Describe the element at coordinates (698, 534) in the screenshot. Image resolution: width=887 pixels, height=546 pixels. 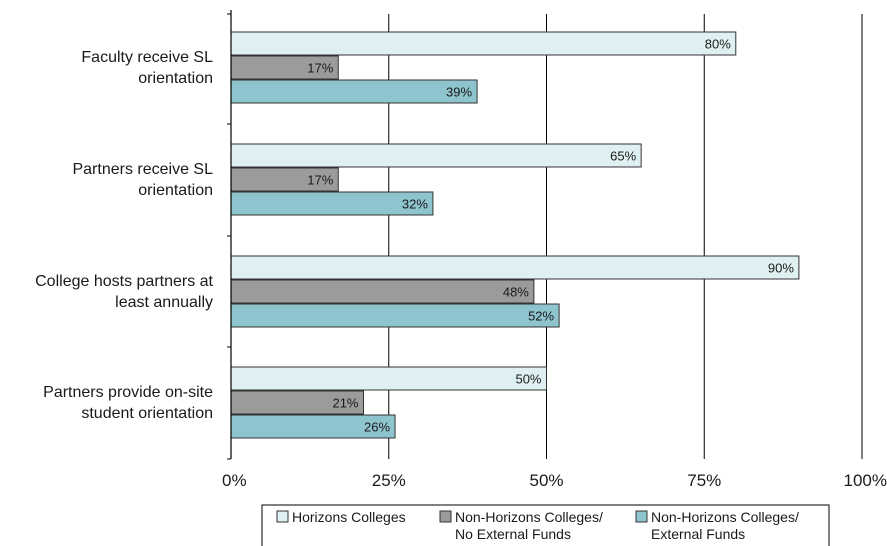
I see `legend-label-2-line-1: External Funds` at that location.